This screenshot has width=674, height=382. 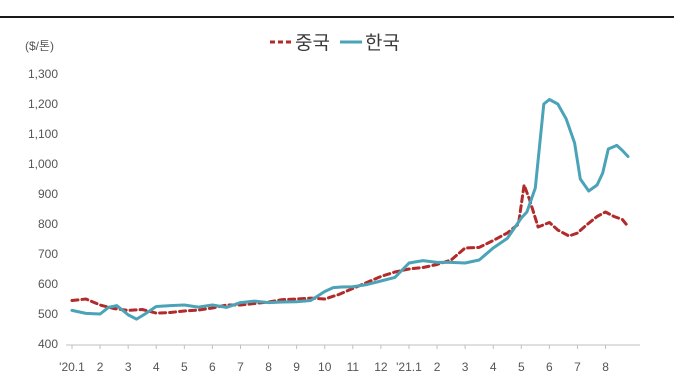 I want to click on x-axis: '20.1 2 3 4 5 6 7 8 9 10 11 12 '21.1 2 3 4 5 6 7 8, so click(x=334, y=359).